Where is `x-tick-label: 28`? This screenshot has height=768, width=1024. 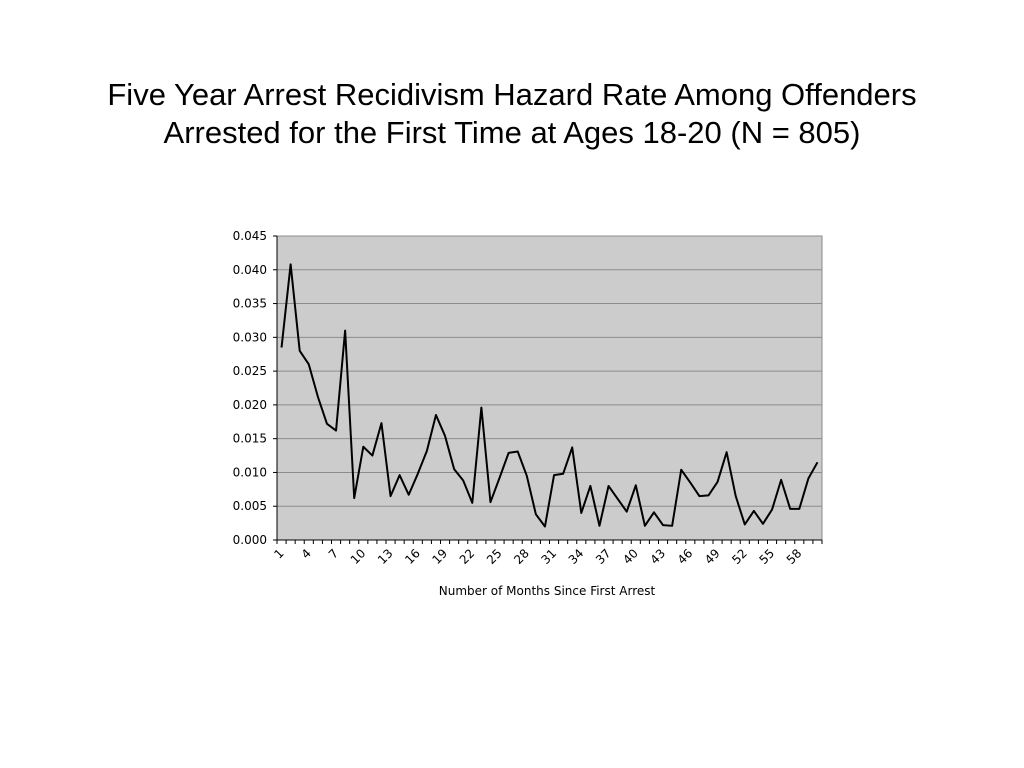
x-tick-label: 28 is located at coordinates (521, 556).